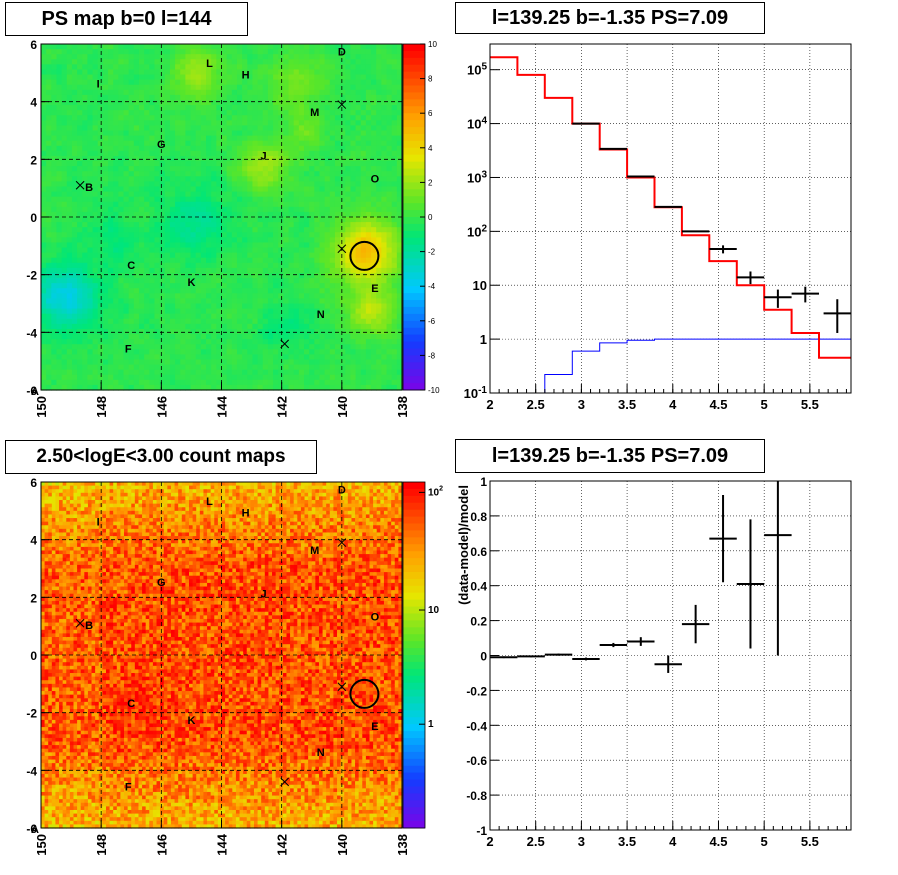  I want to click on colorbar-segment, so click(414, 186).